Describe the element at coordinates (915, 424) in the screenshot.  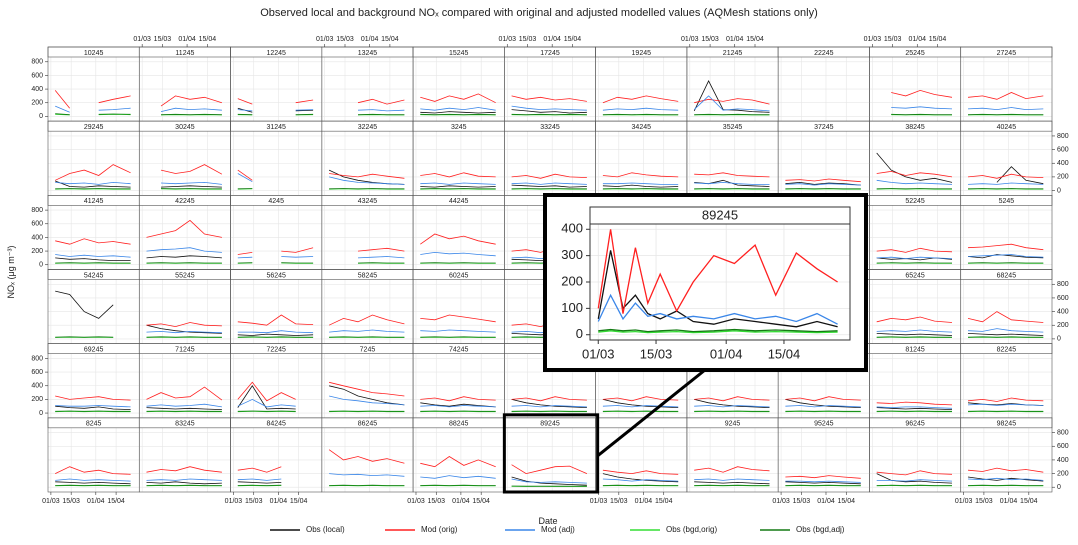
I see `panel-label: 96245` at that location.